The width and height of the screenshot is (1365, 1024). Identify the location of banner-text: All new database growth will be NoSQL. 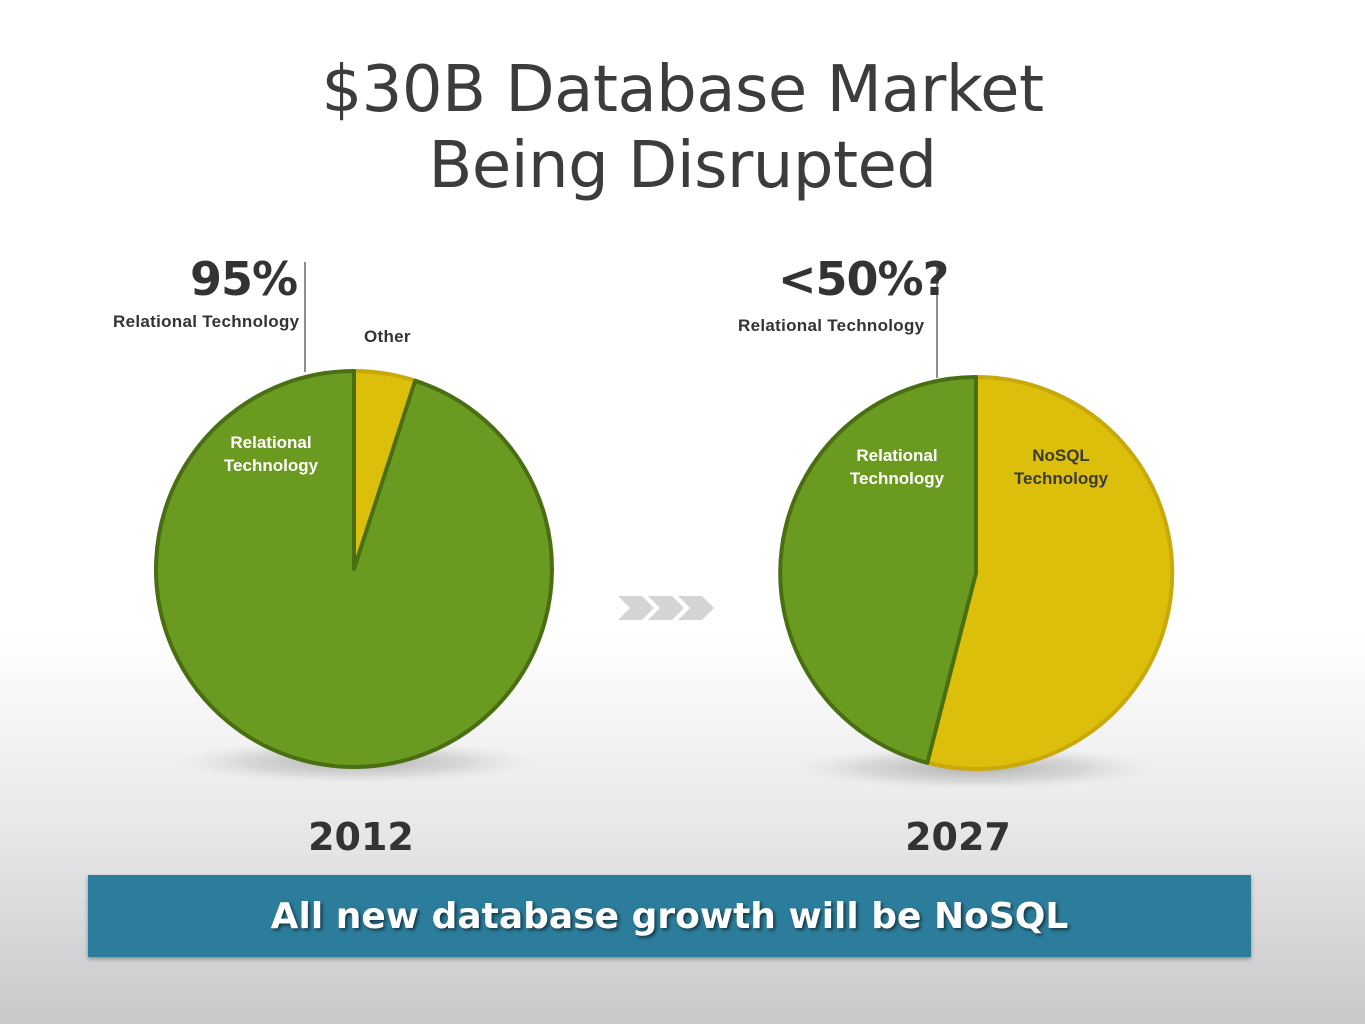
(669, 916).